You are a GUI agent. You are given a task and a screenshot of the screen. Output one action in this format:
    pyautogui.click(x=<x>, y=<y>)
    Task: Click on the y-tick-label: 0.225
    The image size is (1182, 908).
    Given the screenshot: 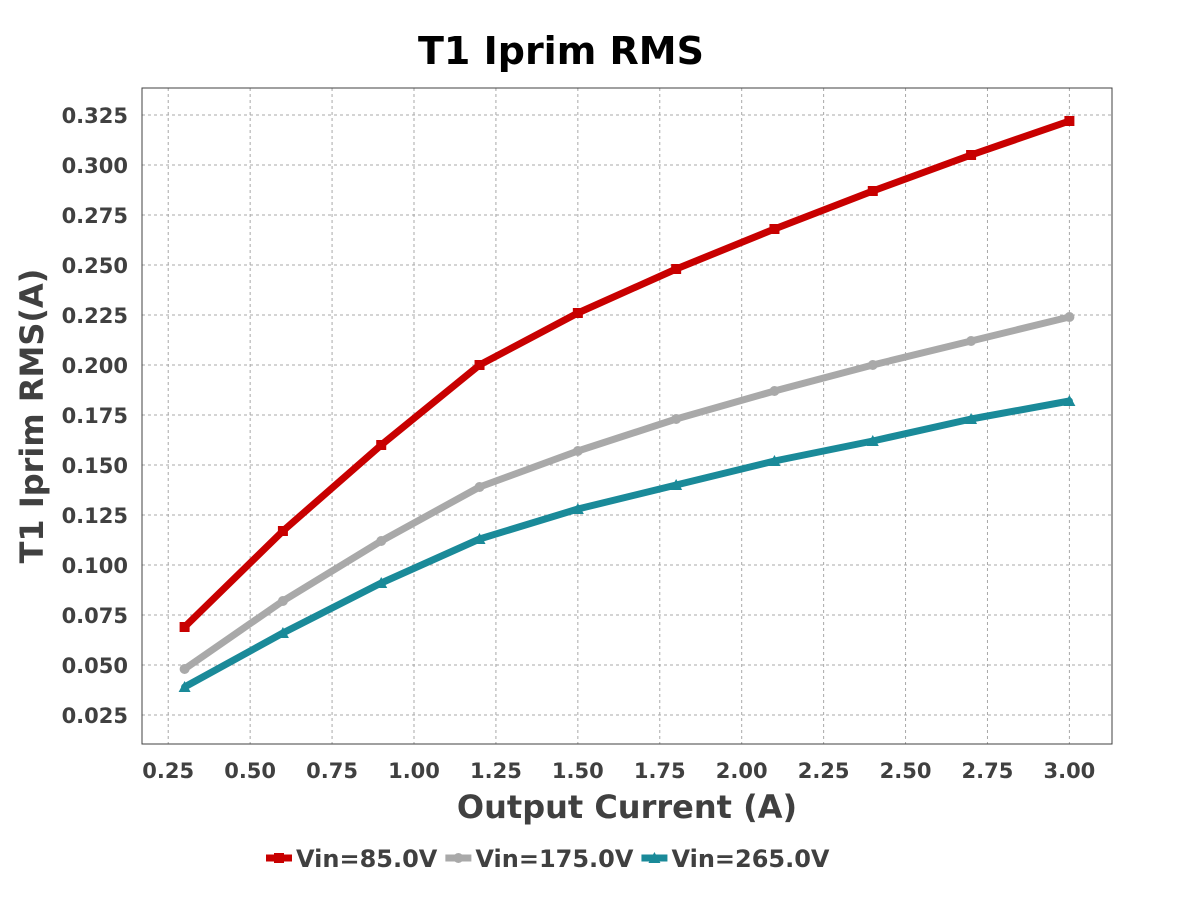 What is the action you would take?
    pyautogui.click(x=95, y=316)
    